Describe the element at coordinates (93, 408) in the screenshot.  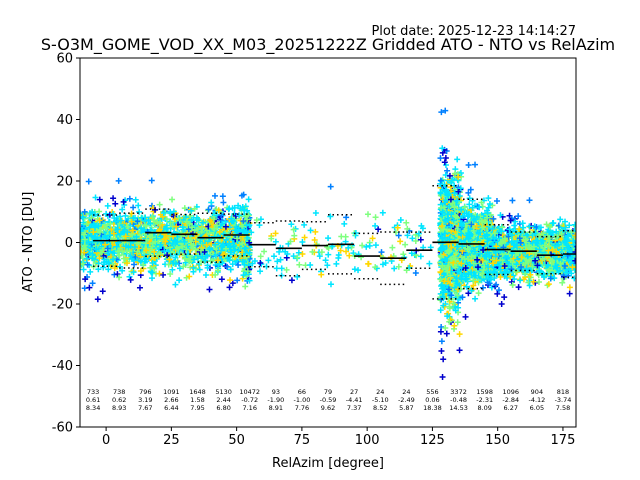
I see `bin-std: 8.34` at that location.